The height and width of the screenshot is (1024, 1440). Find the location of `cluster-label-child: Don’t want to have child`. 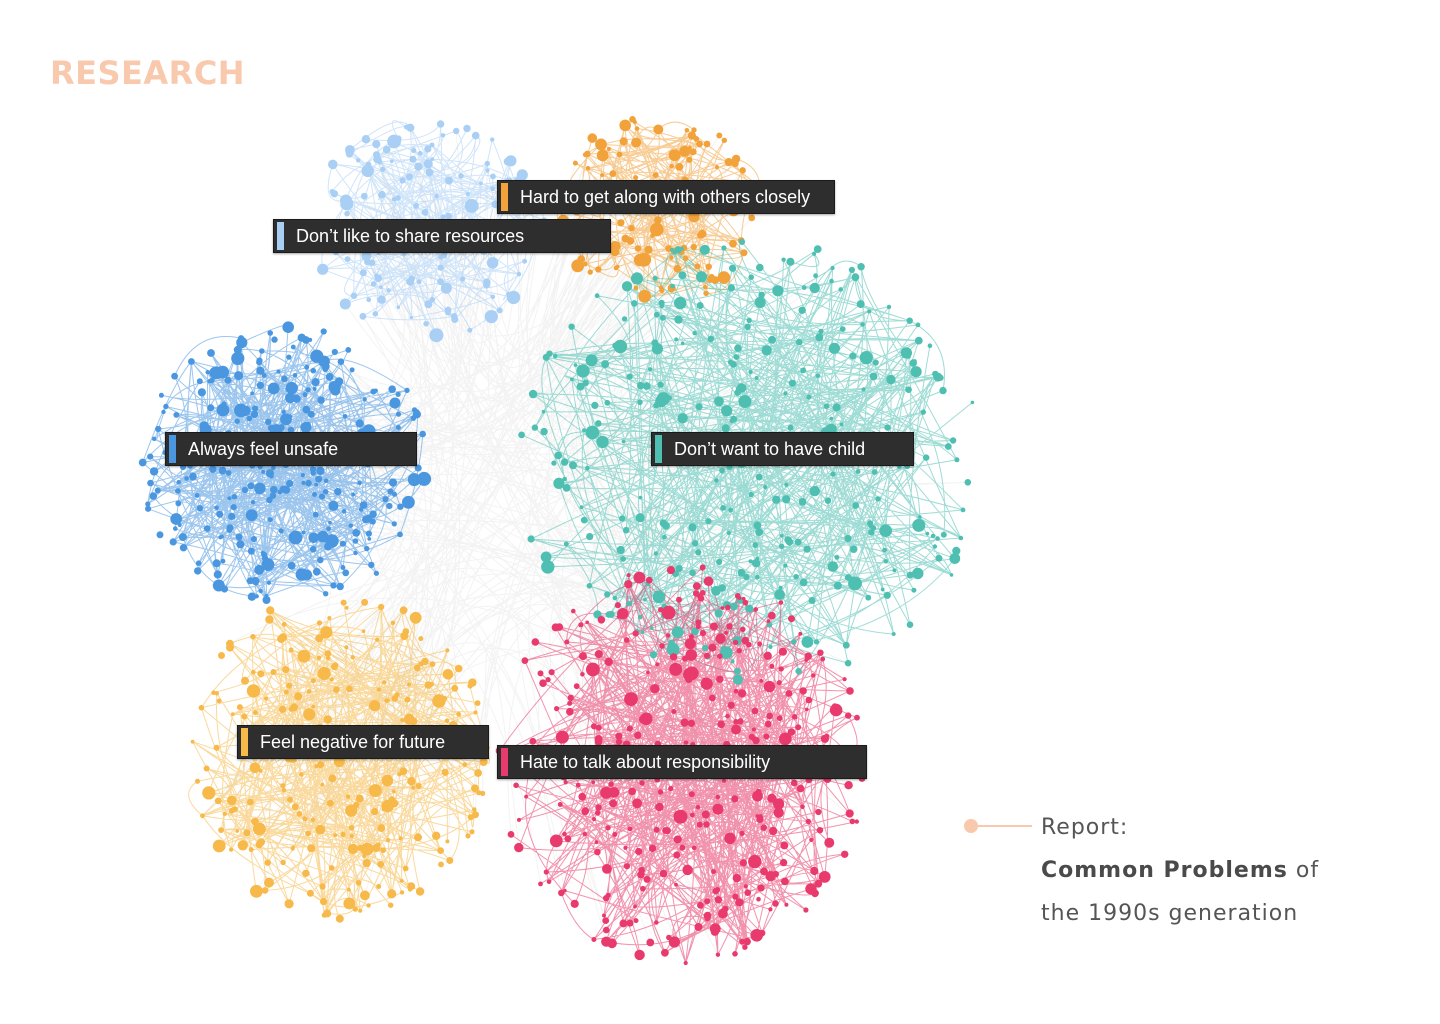

cluster-label-child: Don’t want to have child is located at coordinates (782, 449).